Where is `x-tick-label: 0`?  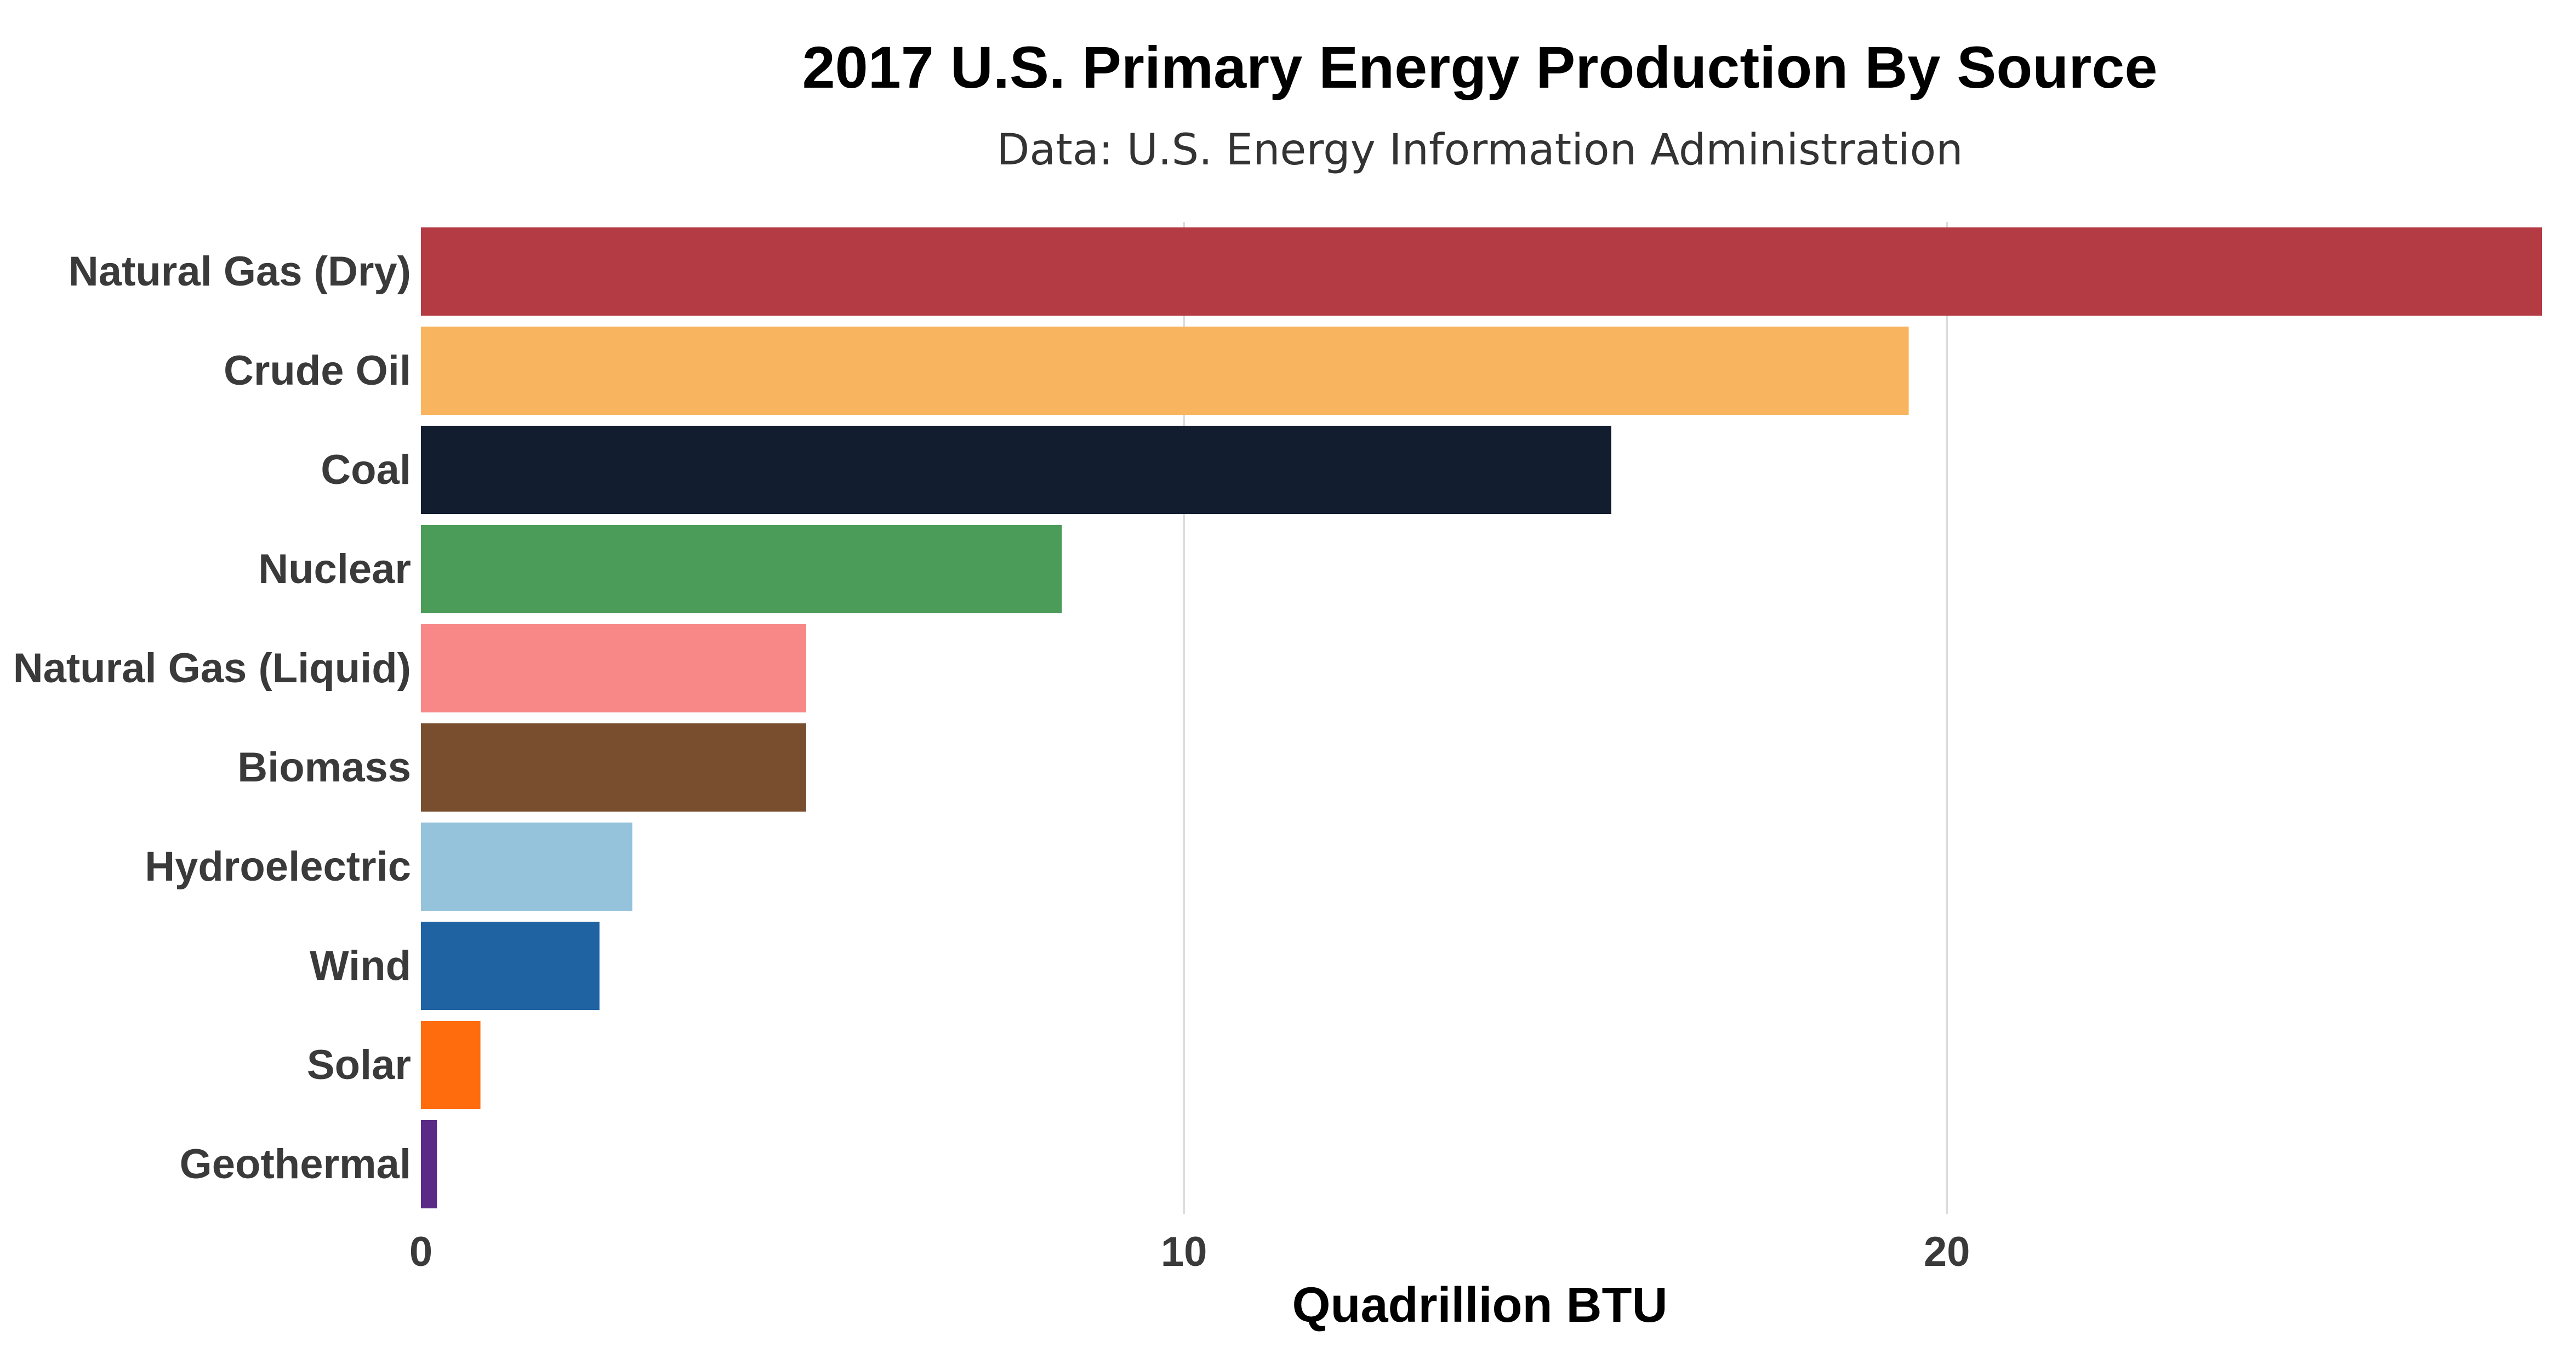 x-tick-label: 0 is located at coordinates (420, 1252).